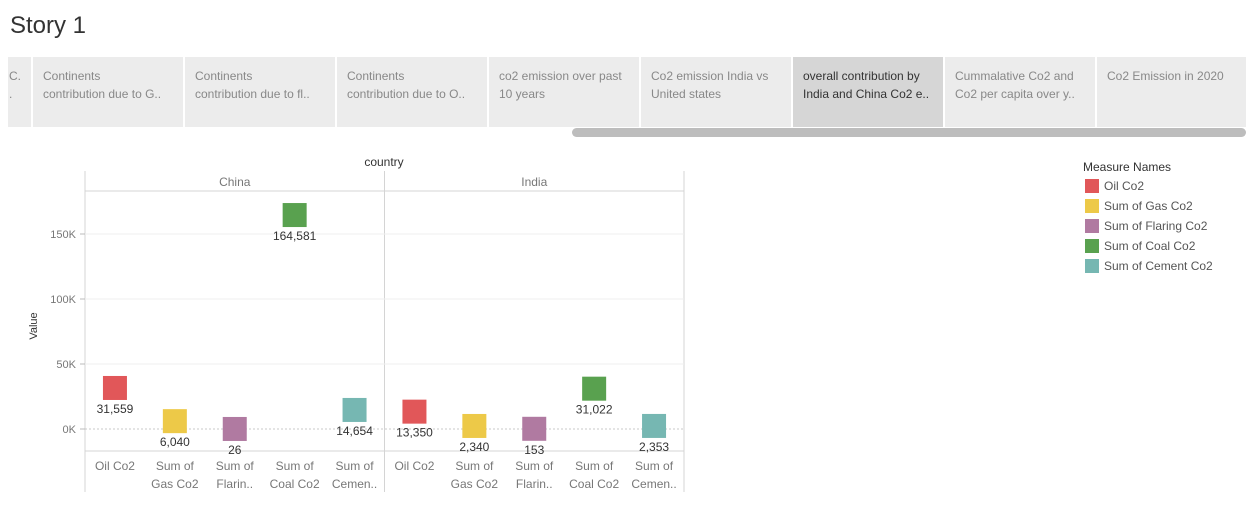 Image resolution: width=1253 pixels, height=508 pixels. Describe the element at coordinates (1156, 226) in the screenshot. I see `legend-label-flaring: Sum of Flaring Co2` at that location.